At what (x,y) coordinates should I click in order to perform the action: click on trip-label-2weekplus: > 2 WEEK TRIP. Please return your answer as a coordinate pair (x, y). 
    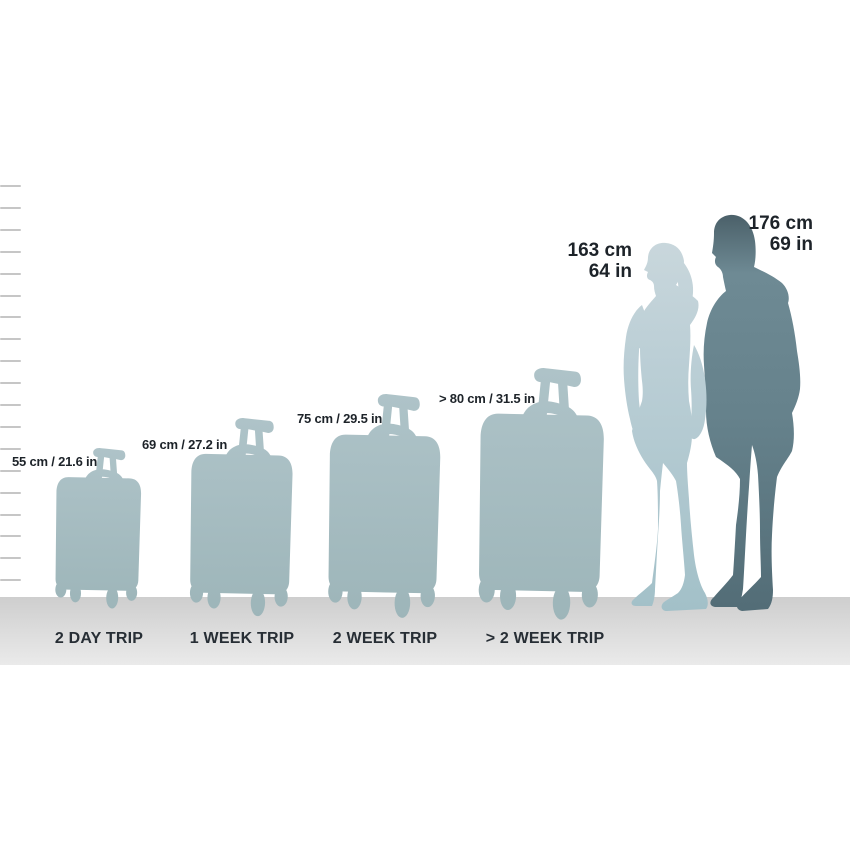
    Looking at the image, I should click on (545, 638).